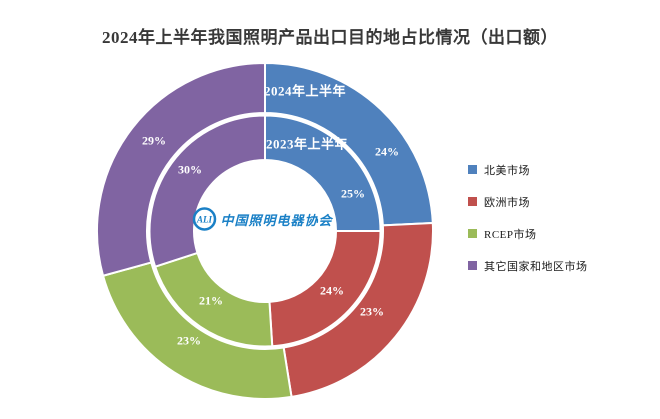 Image resolution: width=660 pixels, height=419 pixels. I want to click on legend-label-1: 欧洲市场, so click(507, 202).